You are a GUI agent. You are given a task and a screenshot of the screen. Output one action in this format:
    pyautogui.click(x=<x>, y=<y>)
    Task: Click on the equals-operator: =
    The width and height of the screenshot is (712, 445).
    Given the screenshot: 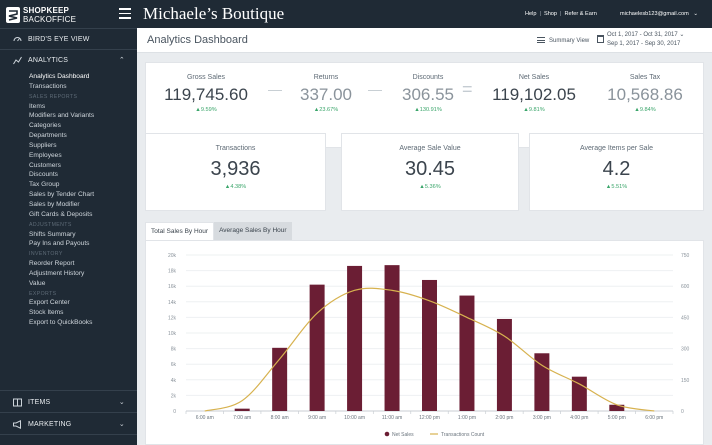 What is the action you would take?
    pyautogui.click(x=467, y=89)
    